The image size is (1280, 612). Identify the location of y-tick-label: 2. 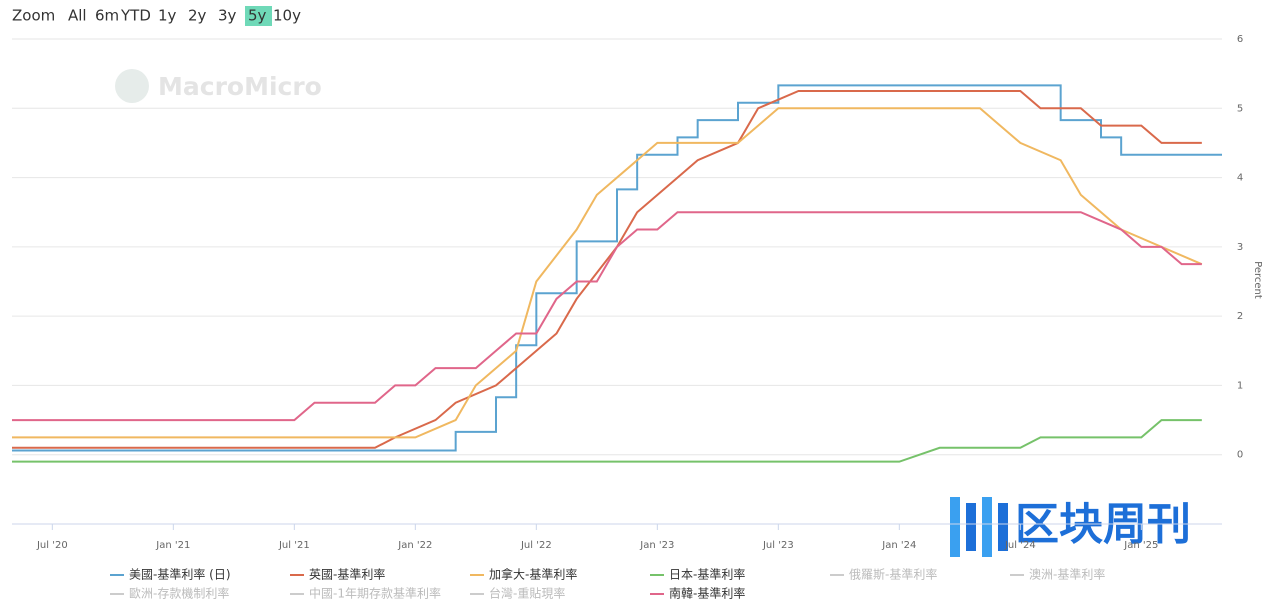
(1240, 316).